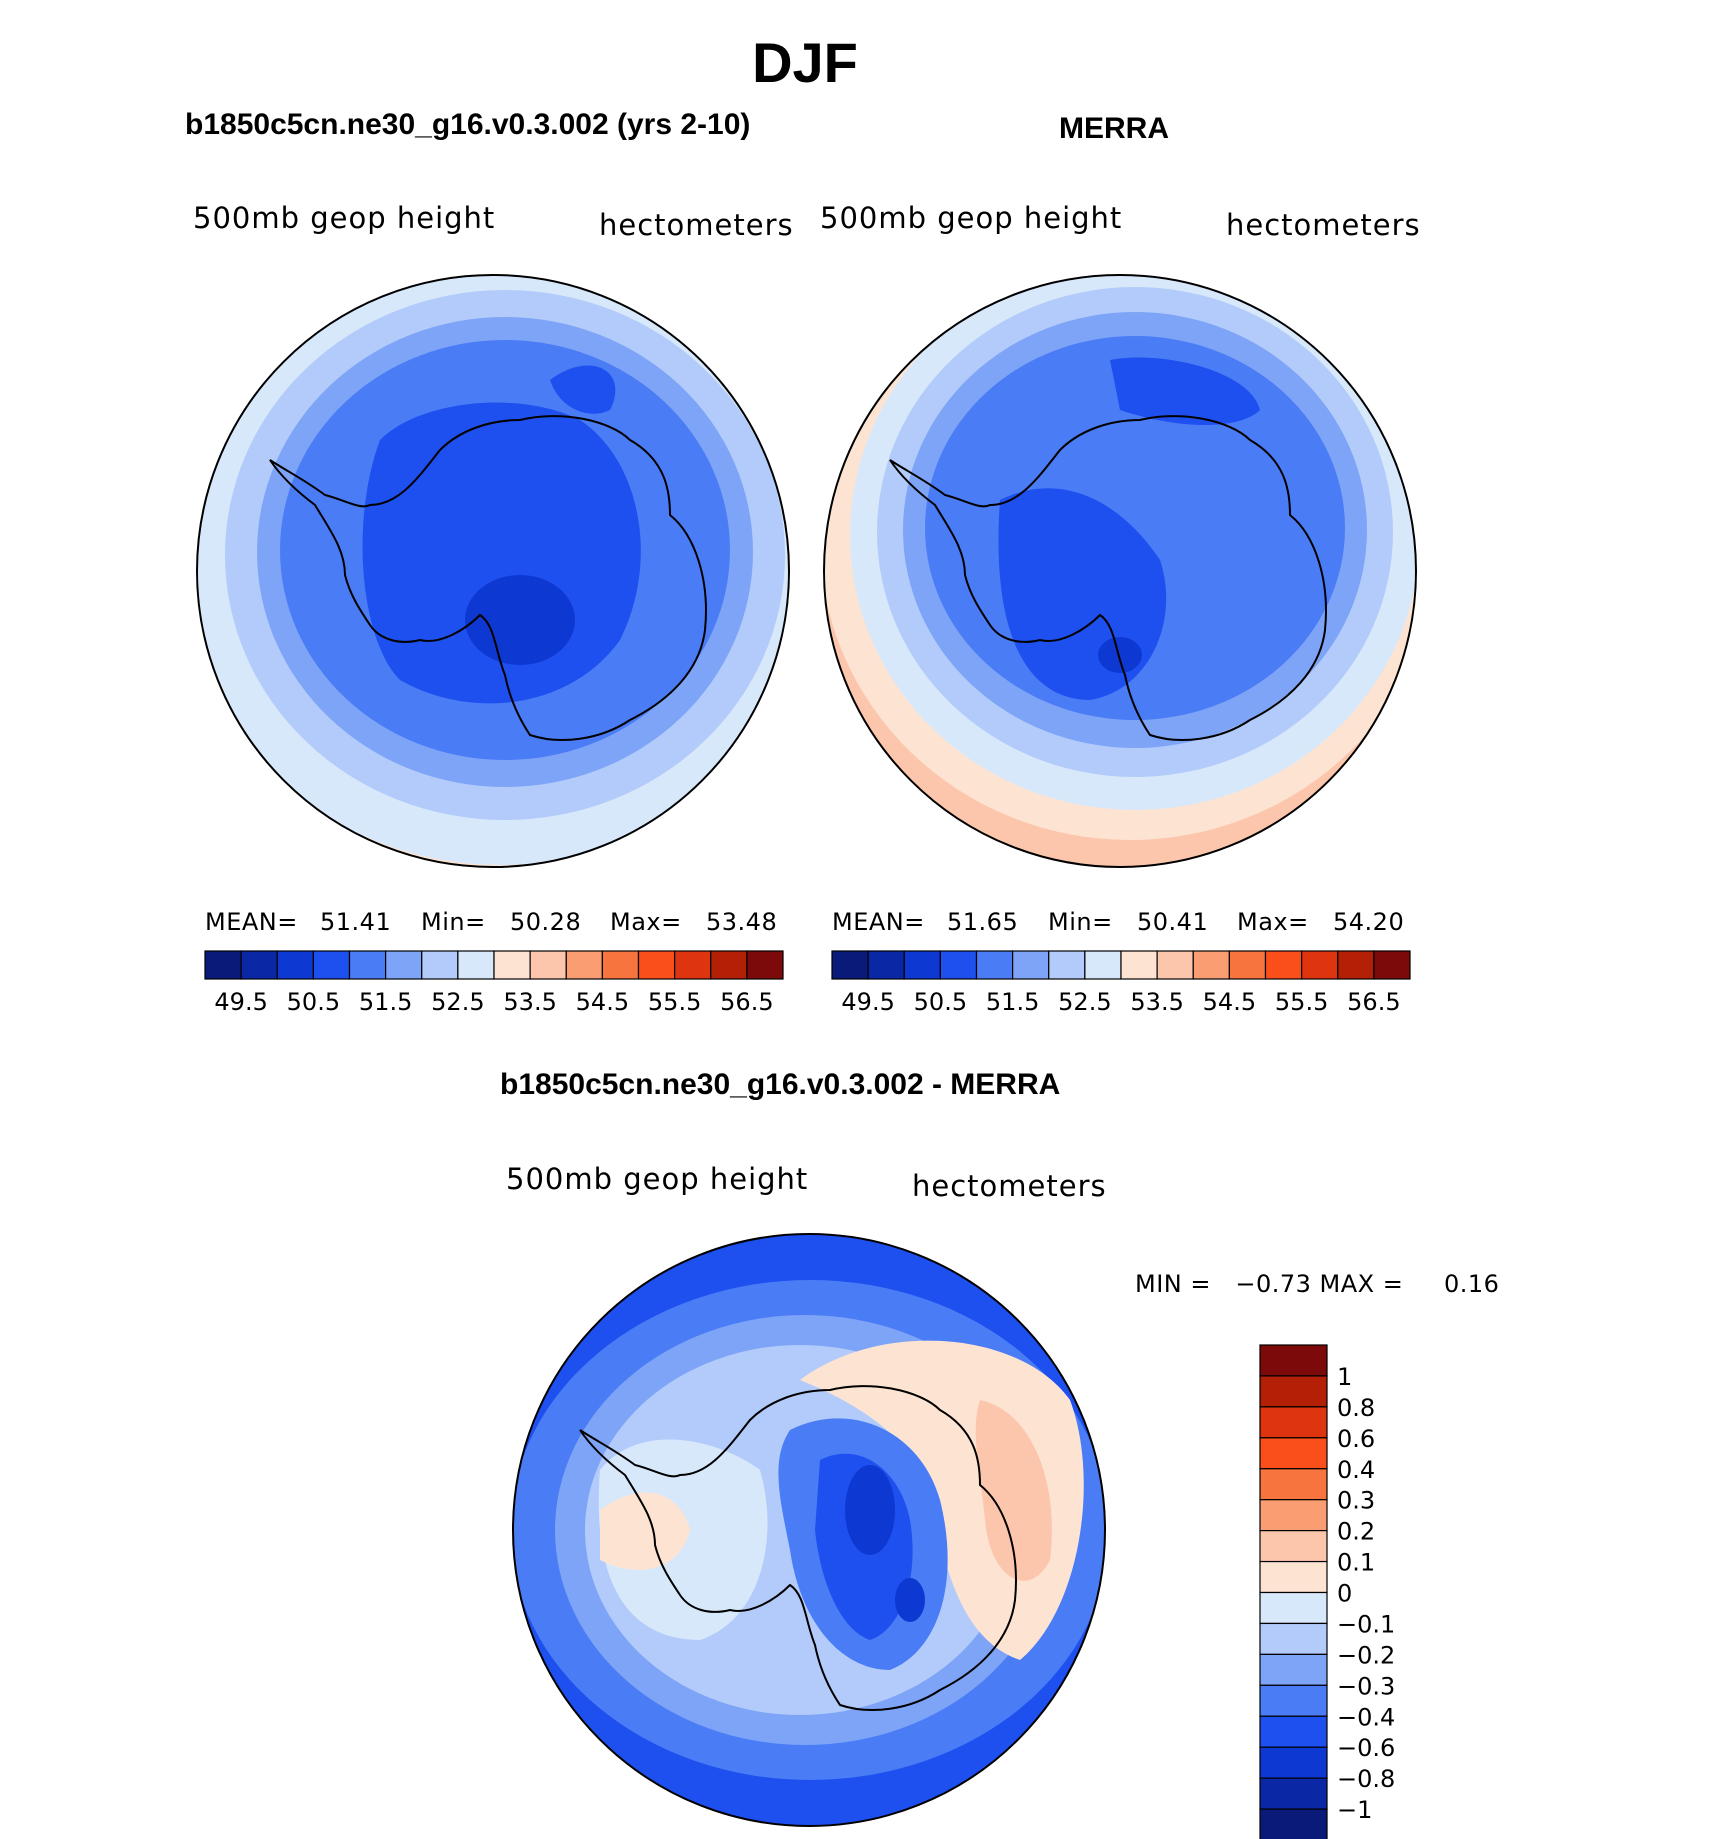 The image size is (1710, 1839). What do you see at coordinates (1344, 1377) in the screenshot?
I see `difference-colorbar-tick-label: 1` at bounding box center [1344, 1377].